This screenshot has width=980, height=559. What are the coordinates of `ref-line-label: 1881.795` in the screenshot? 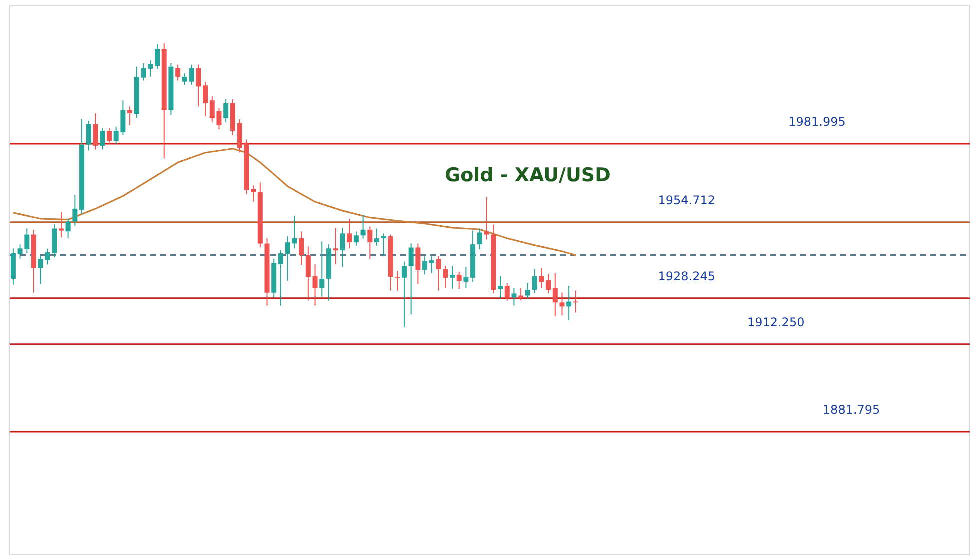 It's located at (851, 409).